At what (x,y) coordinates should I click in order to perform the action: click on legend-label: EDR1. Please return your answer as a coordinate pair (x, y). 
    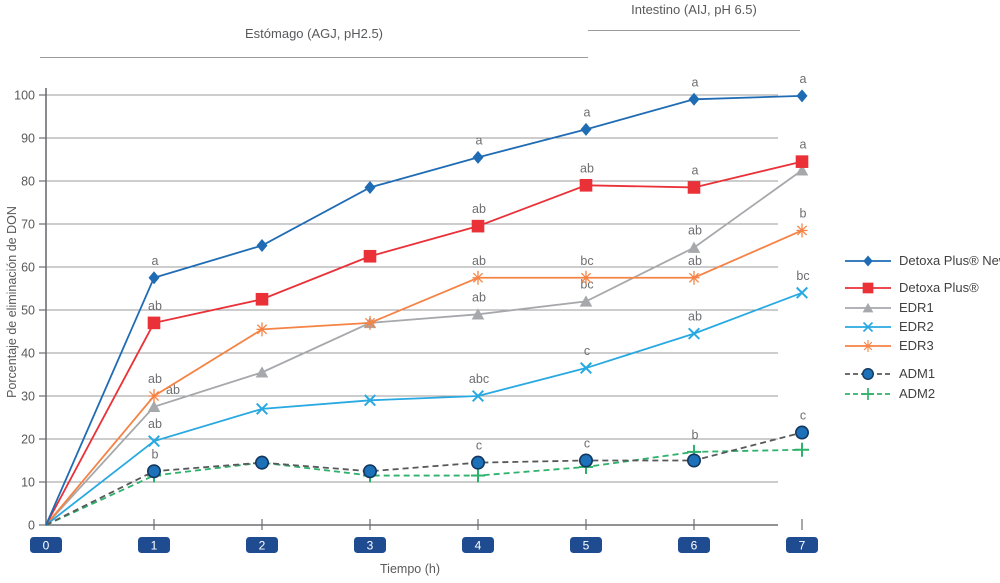
    Looking at the image, I should click on (916, 307).